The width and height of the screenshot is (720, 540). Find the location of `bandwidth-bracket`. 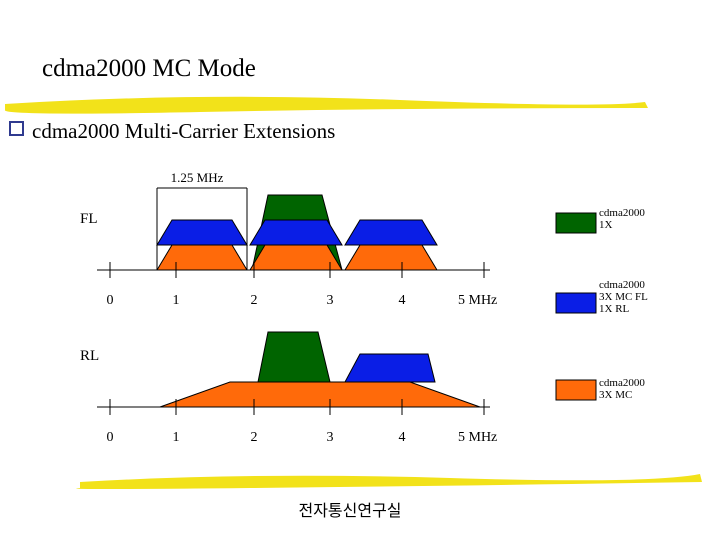

bandwidth-bracket is located at coordinates (202, 228).